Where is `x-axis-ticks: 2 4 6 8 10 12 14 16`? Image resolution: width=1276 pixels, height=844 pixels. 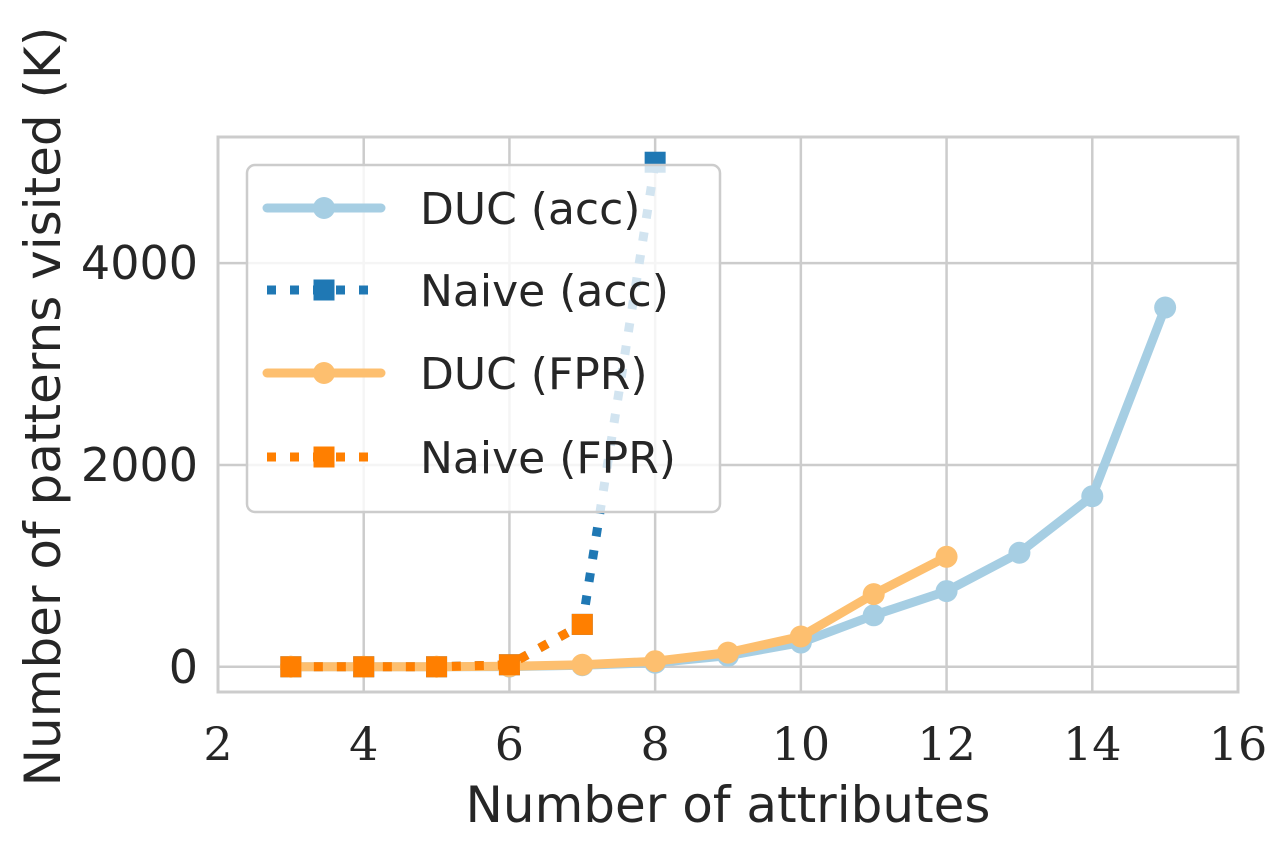
x-axis-ticks: 2 4 6 8 10 12 14 16 is located at coordinates (735, 744).